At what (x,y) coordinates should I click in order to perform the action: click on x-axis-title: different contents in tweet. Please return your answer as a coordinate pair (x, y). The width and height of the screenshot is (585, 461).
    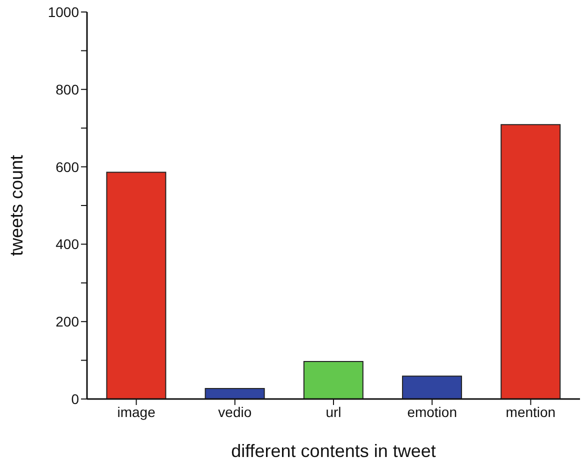
    Looking at the image, I should click on (333, 451).